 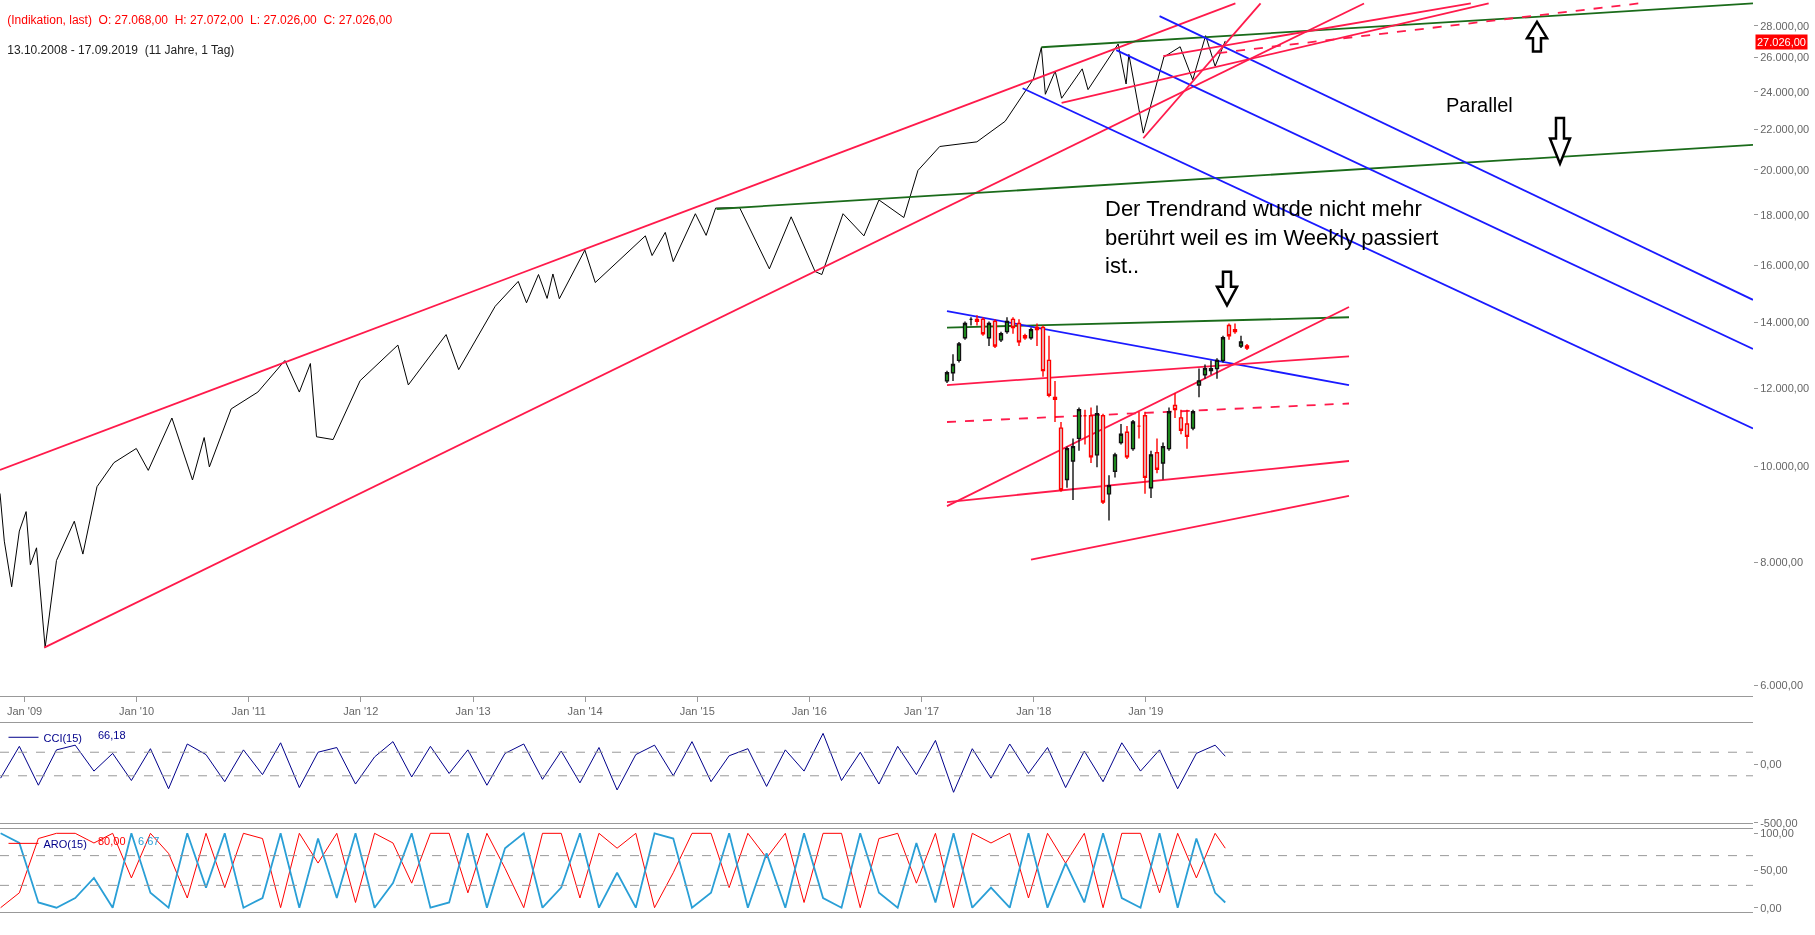 What do you see at coordinates (809, 711) in the screenshot?
I see `x-tick-label: Jan '16` at bounding box center [809, 711].